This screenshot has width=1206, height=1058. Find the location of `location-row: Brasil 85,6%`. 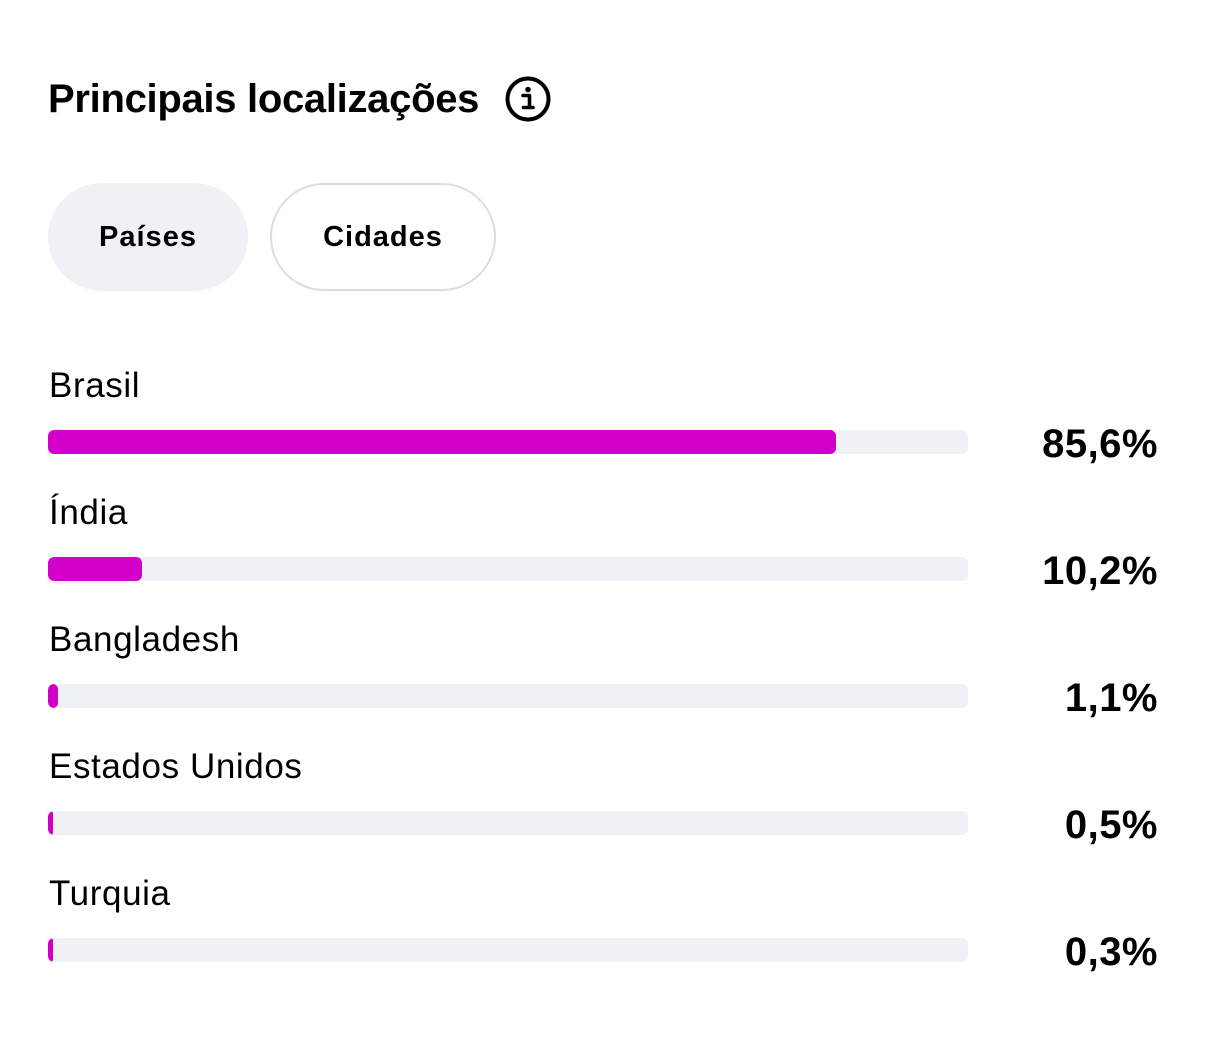

location-row: Brasil 85,6% is located at coordinates (603, 421).